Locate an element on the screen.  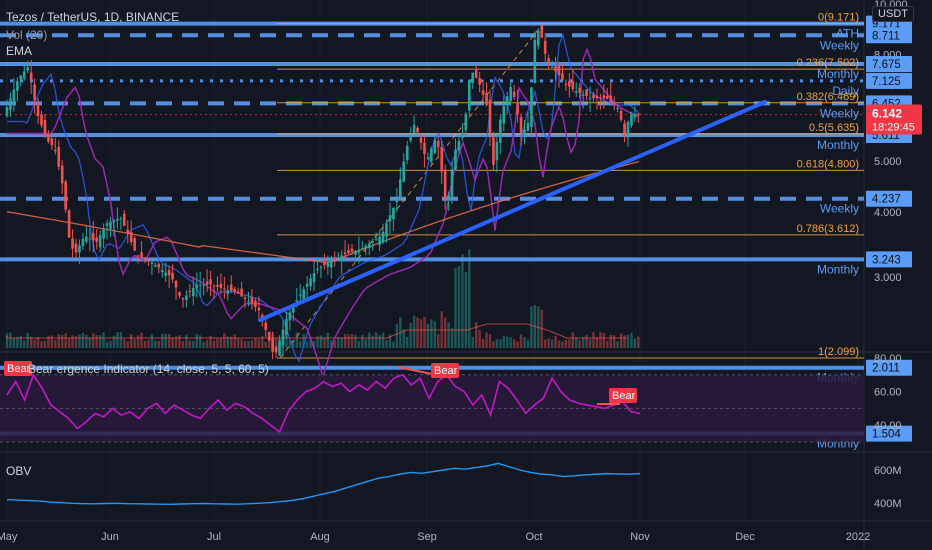
ema-long-line is located at coordinates (323, 212).